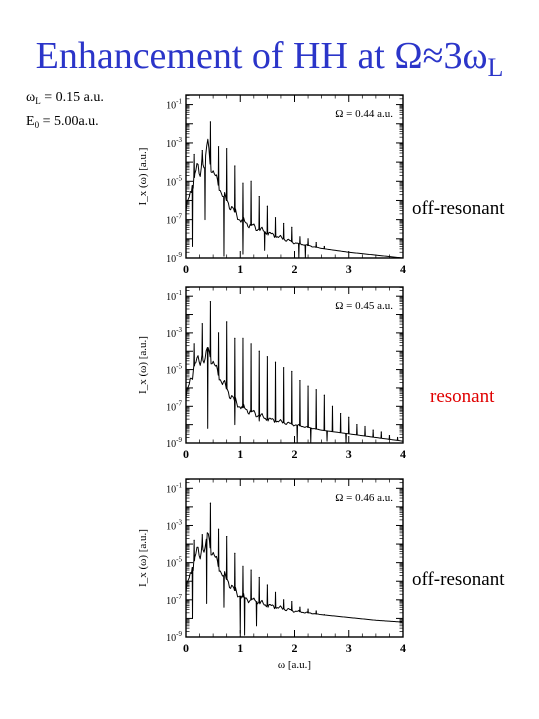 This screenshot has height=719, width=539. Describe the element at coordinates (364, 498) in the screenshot. I see `panel-annotation: Ω = 0.46 a.u.` at that location.